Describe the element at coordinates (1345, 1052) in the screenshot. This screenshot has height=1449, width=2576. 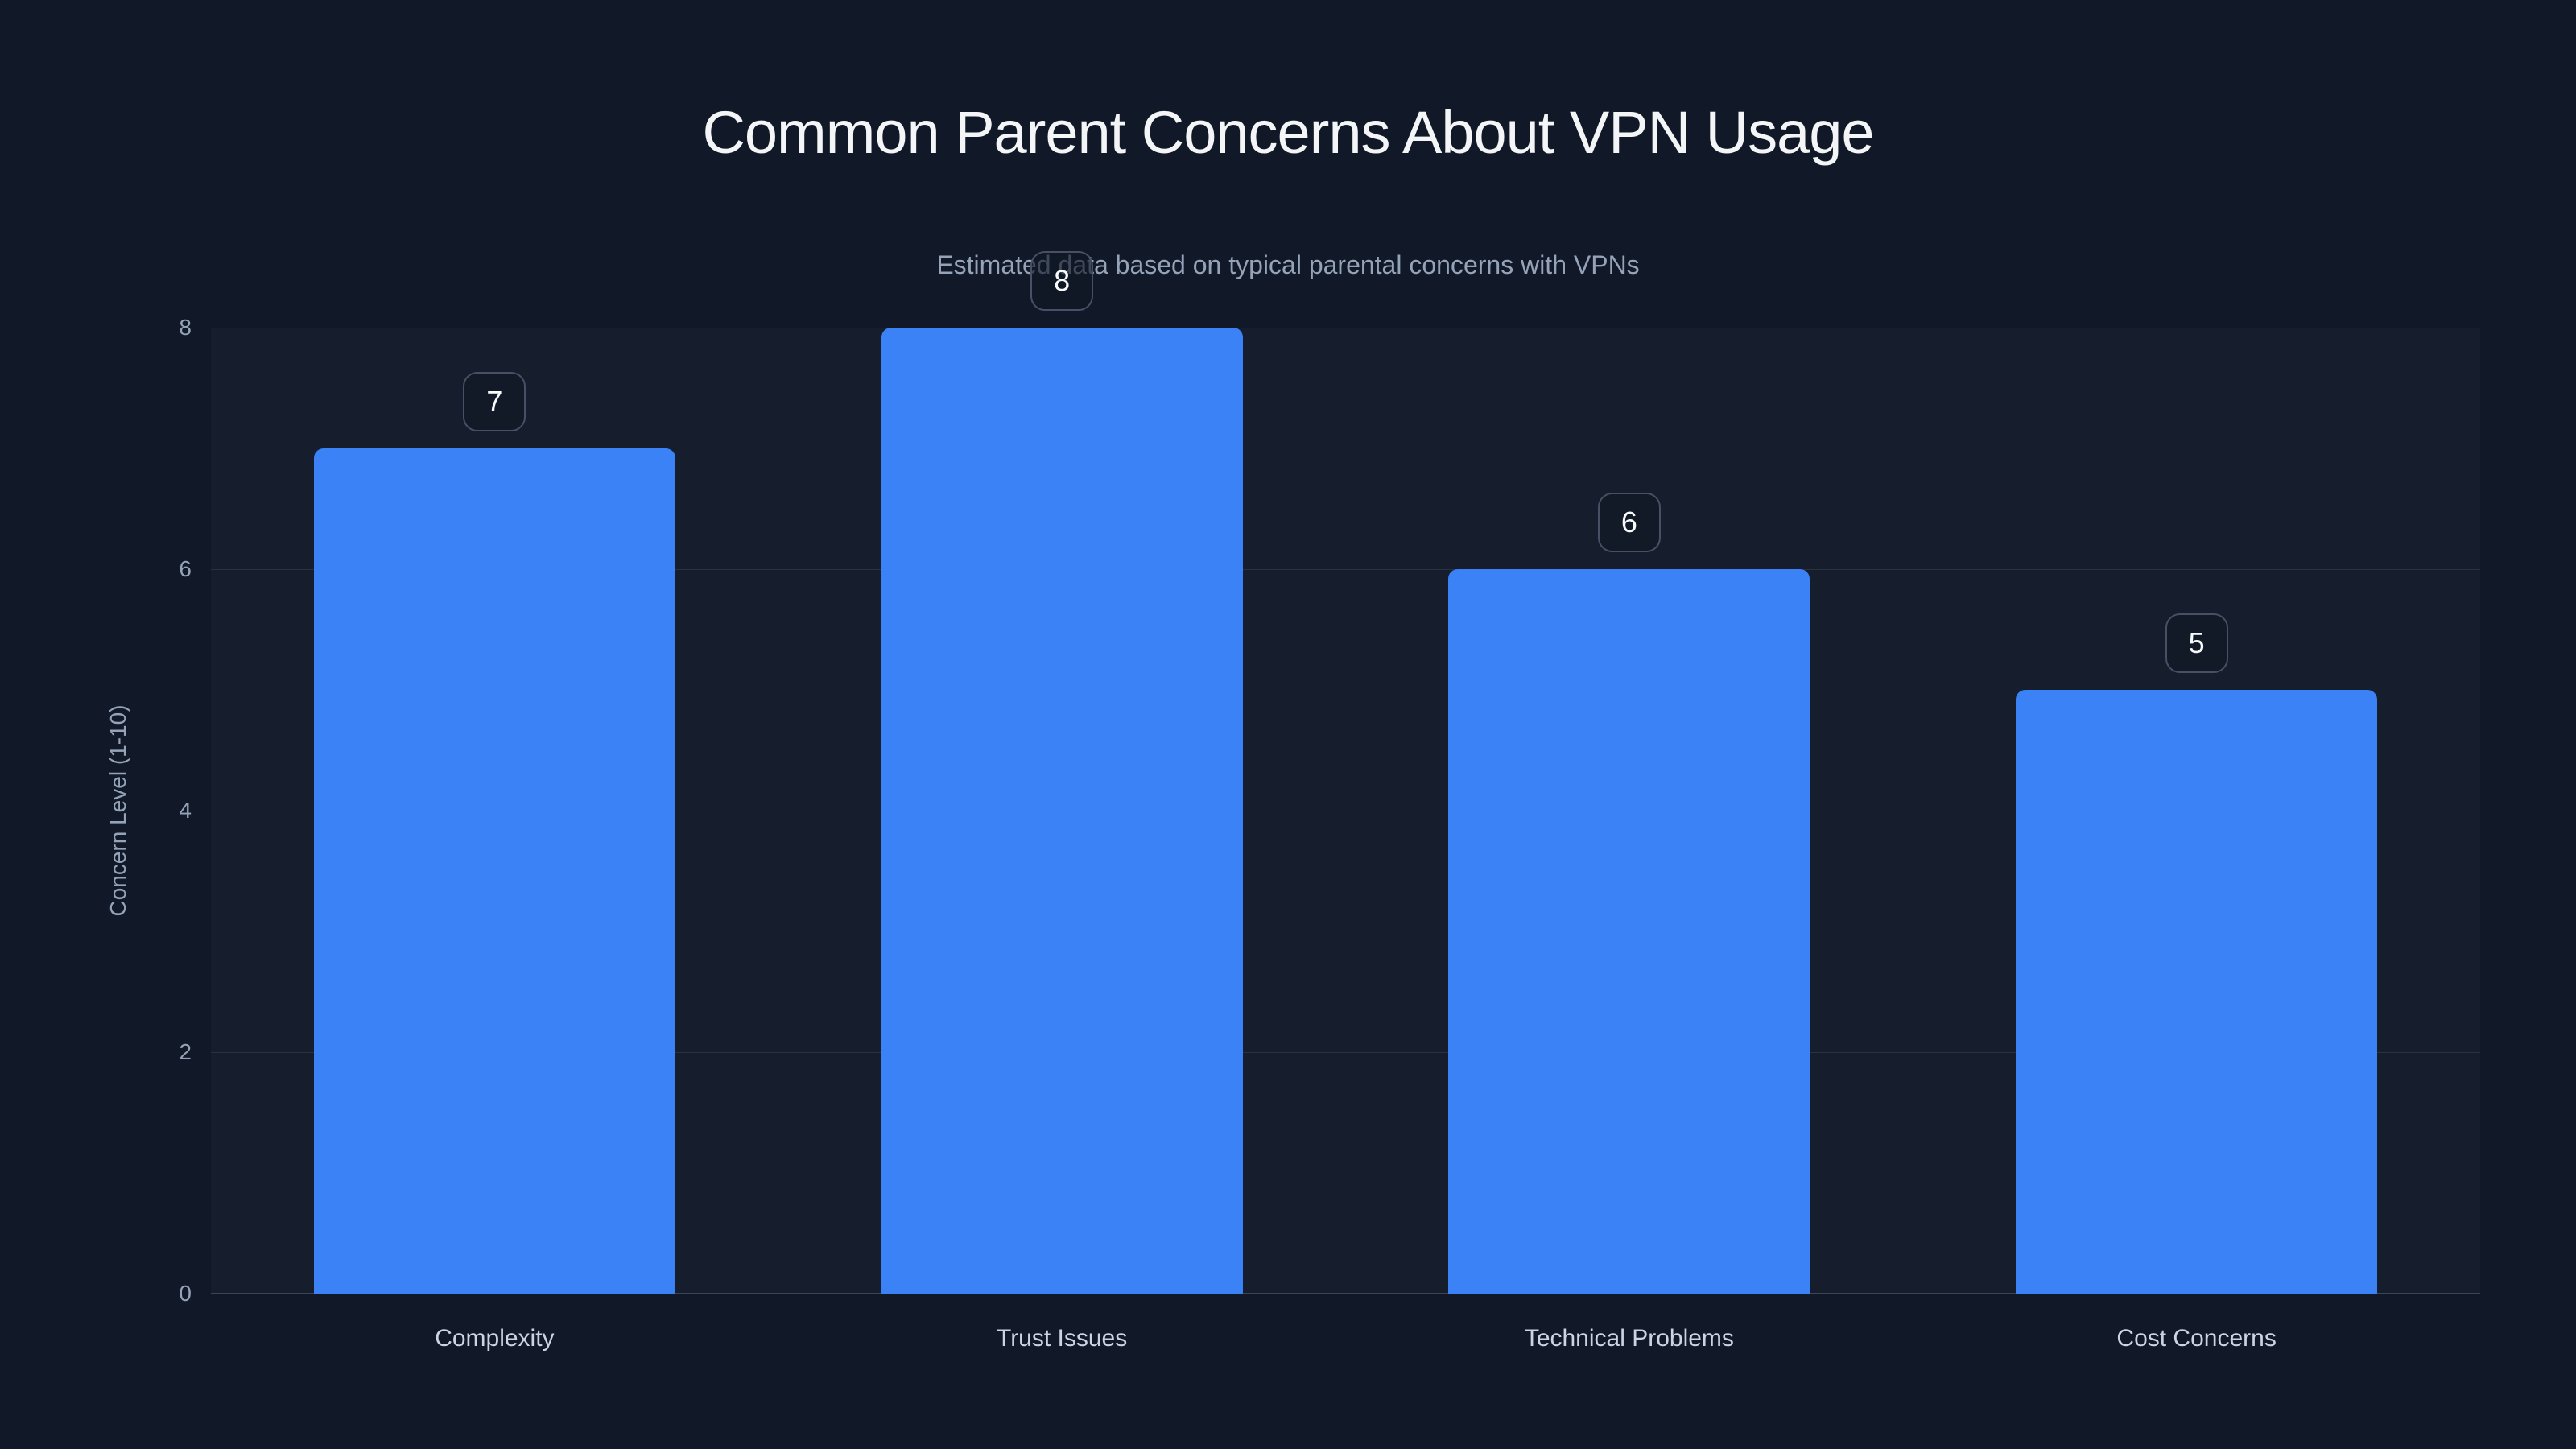
I see `gridline-y2` at that location.